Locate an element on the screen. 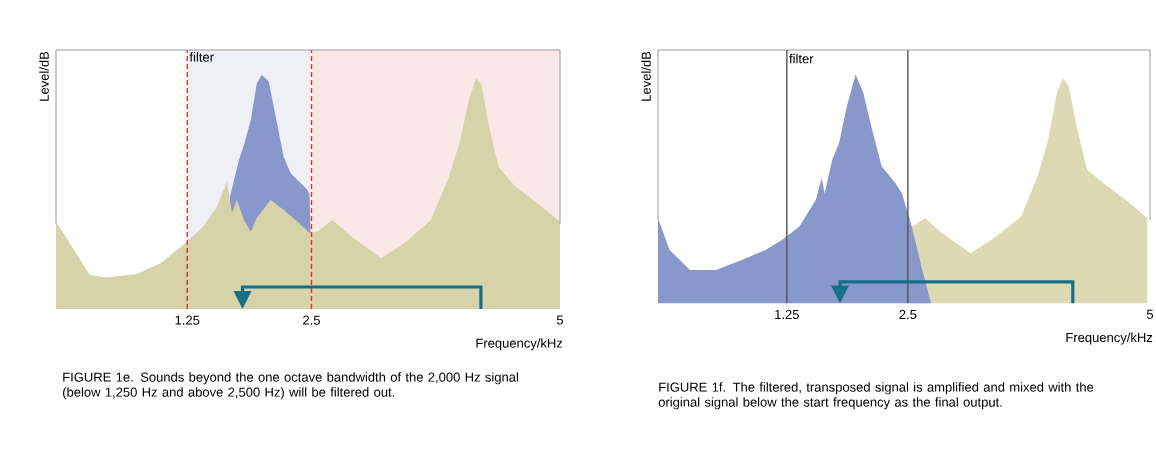  caption: FIGURE 1e. Sounds beyond the one octave bandwidth of the 2,000 Hz signal (below 1,250 Hz and above 2,500 Hz) will be filtered out. is located at coordinates (290, 386).